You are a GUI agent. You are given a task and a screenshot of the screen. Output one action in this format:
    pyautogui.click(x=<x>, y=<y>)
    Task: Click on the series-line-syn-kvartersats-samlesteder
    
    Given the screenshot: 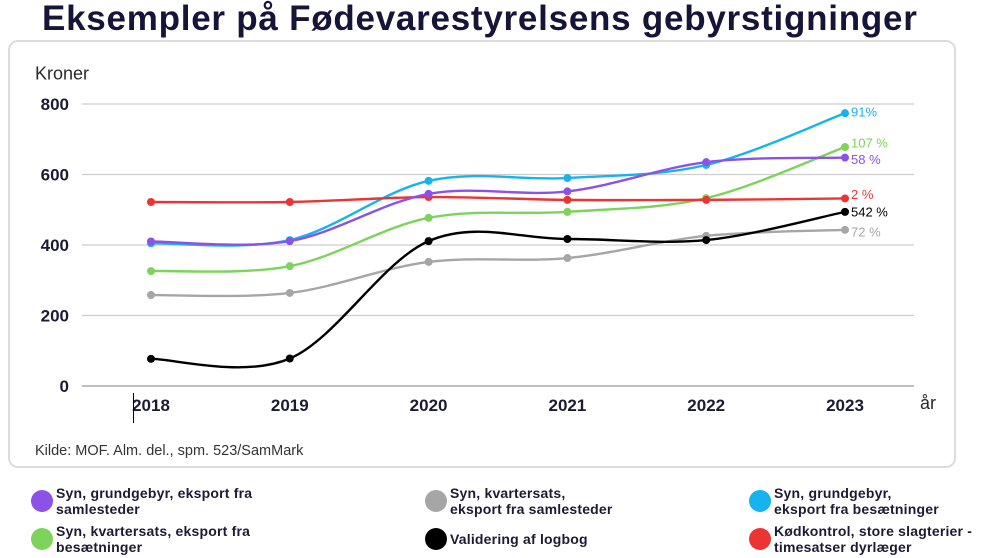 What is the action you would take?
    pyautogui.click(x=498, y=263)
    